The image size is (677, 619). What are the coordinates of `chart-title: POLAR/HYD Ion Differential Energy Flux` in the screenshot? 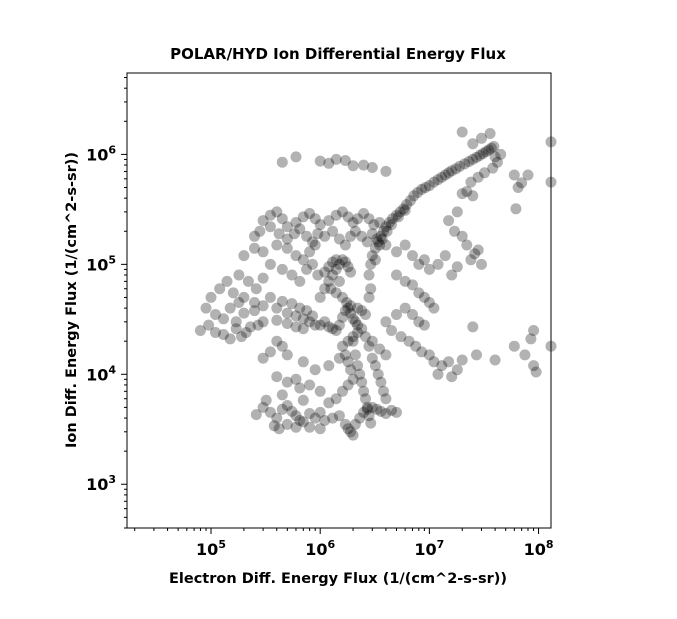 It's located at (338, 54).